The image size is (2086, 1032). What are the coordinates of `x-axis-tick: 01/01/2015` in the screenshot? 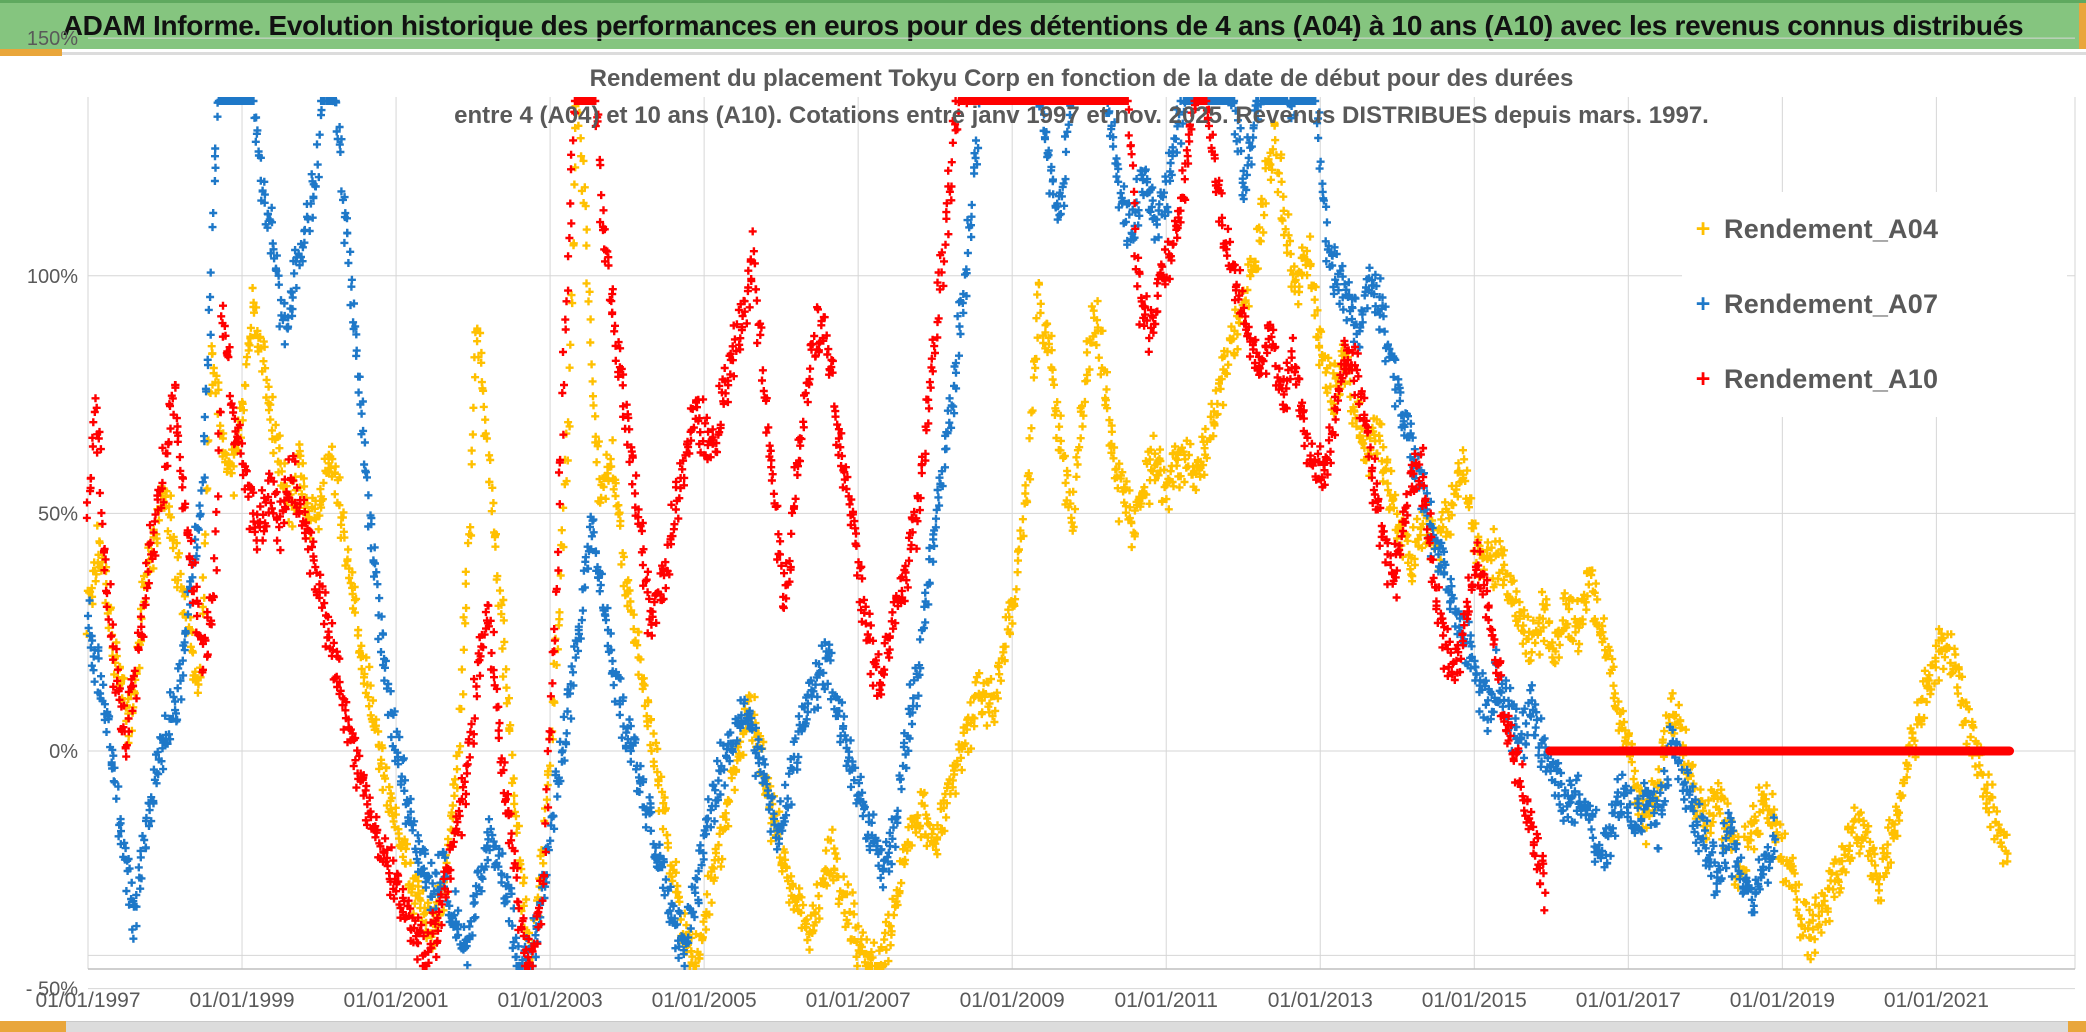 It's located at (1474, 1000).